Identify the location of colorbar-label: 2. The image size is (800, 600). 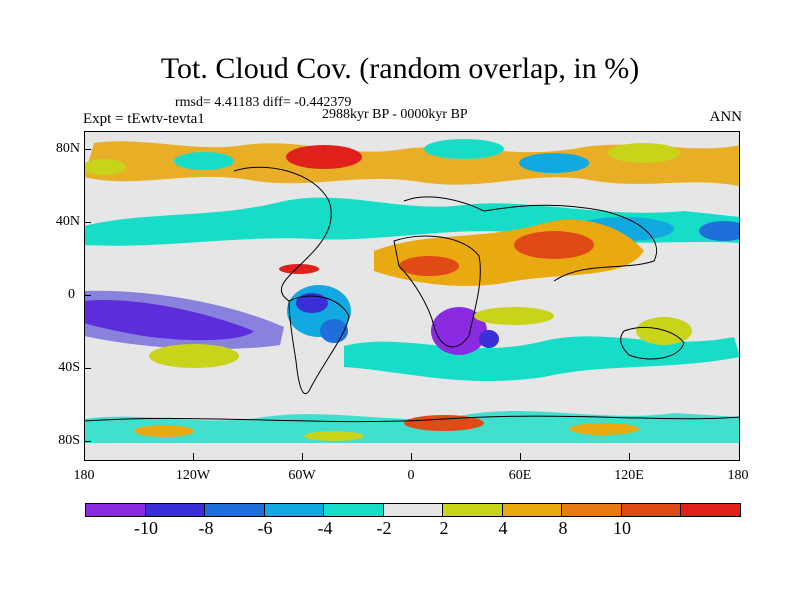
(444, 528).